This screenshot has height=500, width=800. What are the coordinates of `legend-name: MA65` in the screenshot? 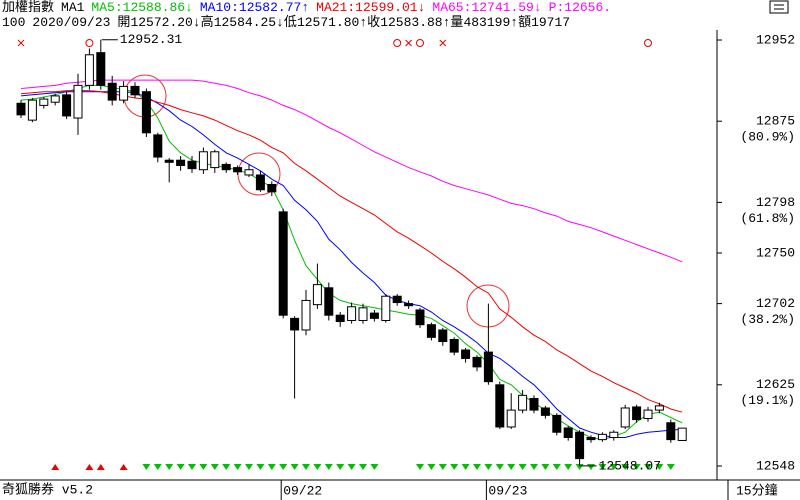 It's located at (447, 7).